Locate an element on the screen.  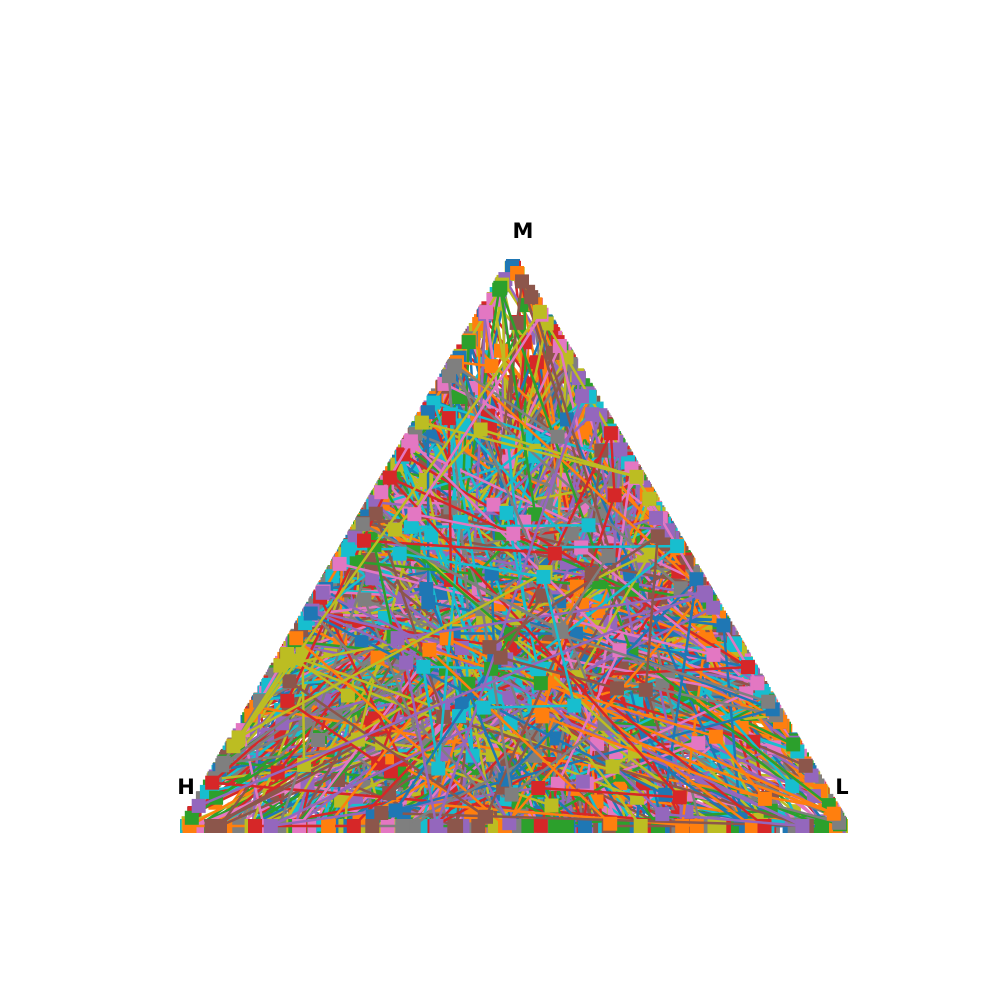
series-line is located at coordinates (522, 571).